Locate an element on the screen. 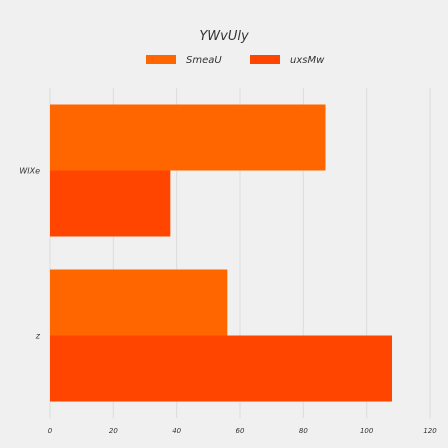  y-axis-categories: WIXe z is located at coordinates (29, 254).